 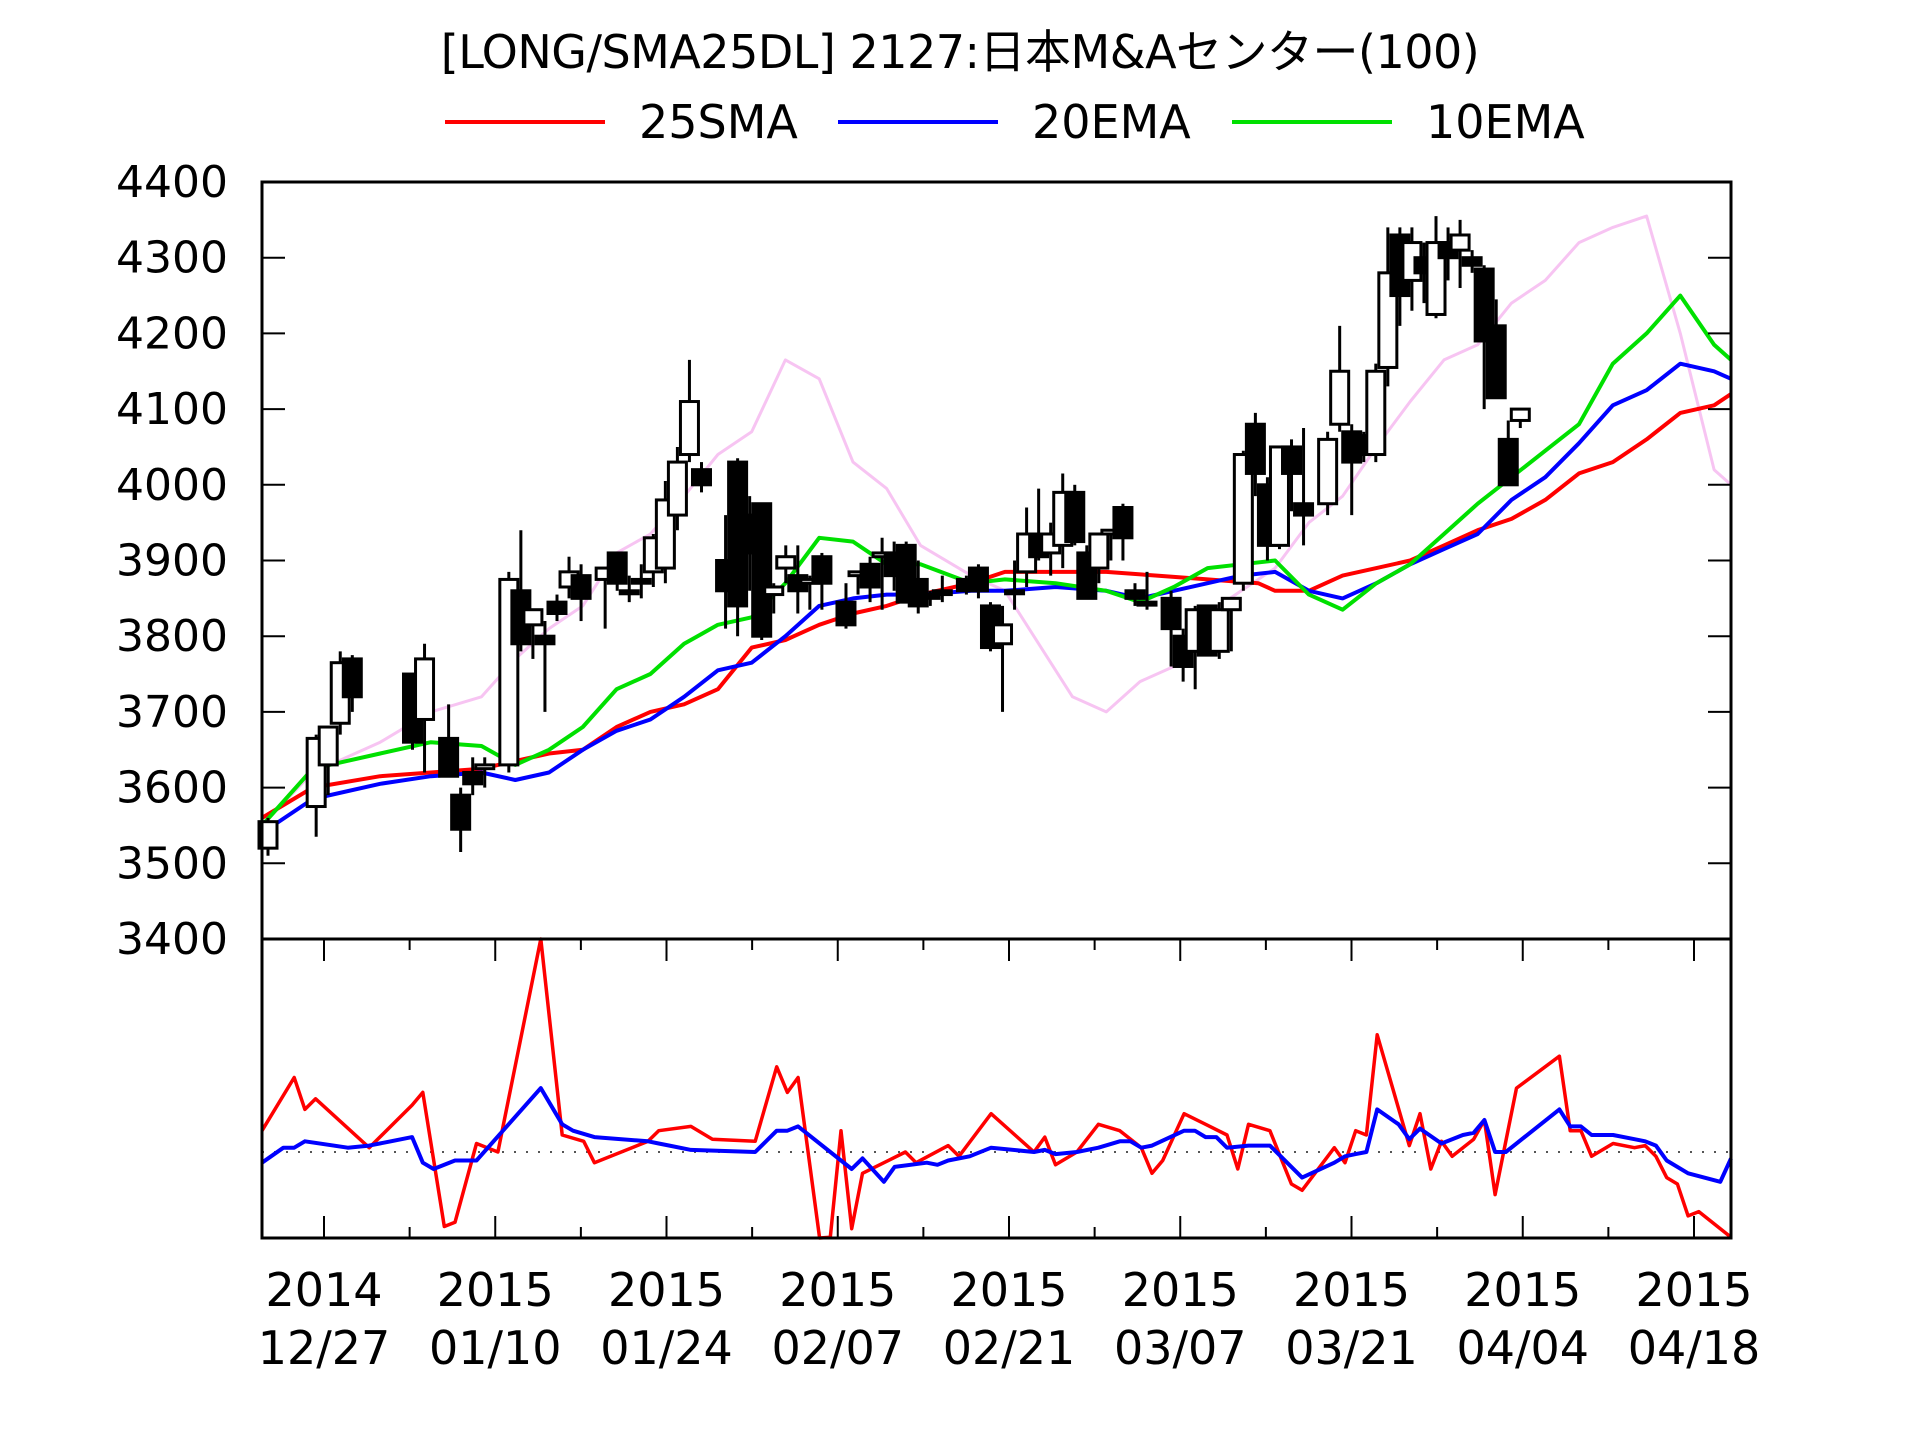 What do you see at coordinates (1180, 1348) in the screenshot?
I see `x-tick-date-label: 03/07` at bounding box center [1180, 1348].